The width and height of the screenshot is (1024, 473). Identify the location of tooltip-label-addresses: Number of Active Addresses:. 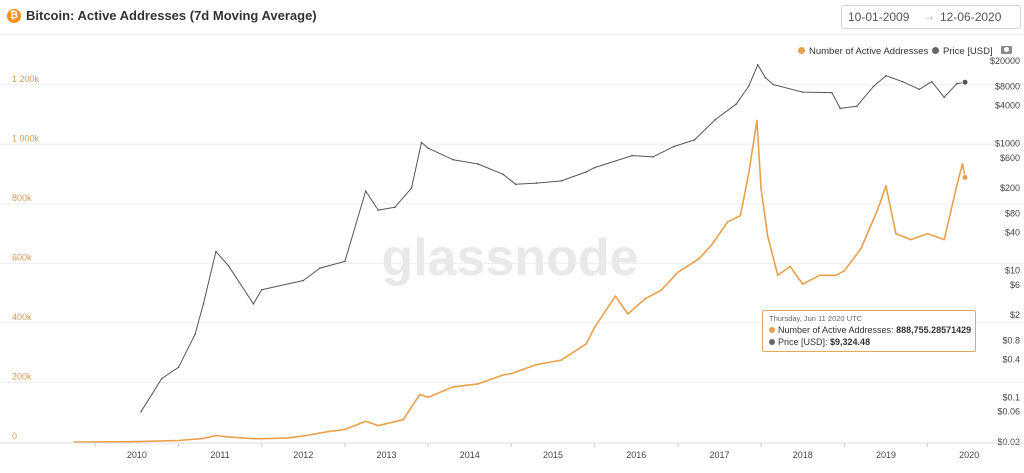
(836, 330).